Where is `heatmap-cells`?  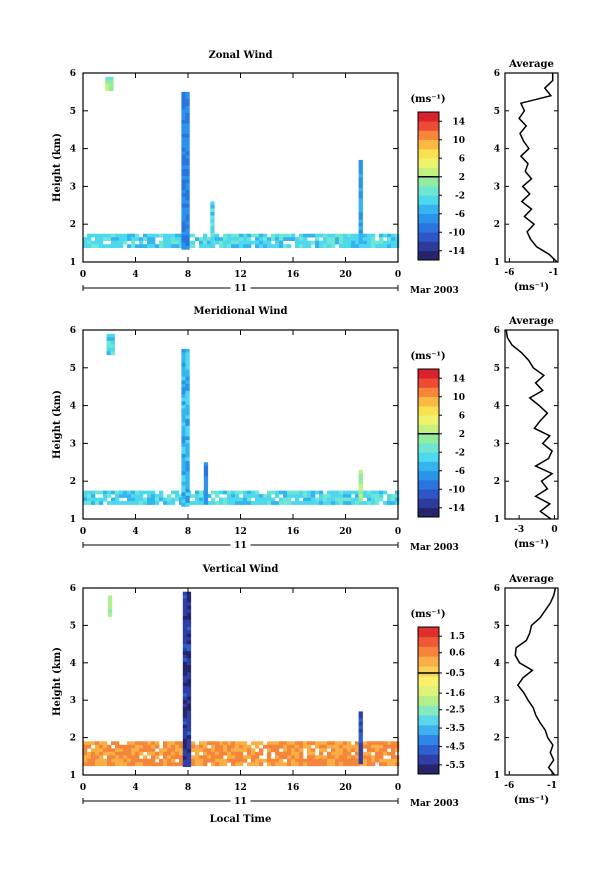
heatmap-cells is located at coordinates (241, 420).